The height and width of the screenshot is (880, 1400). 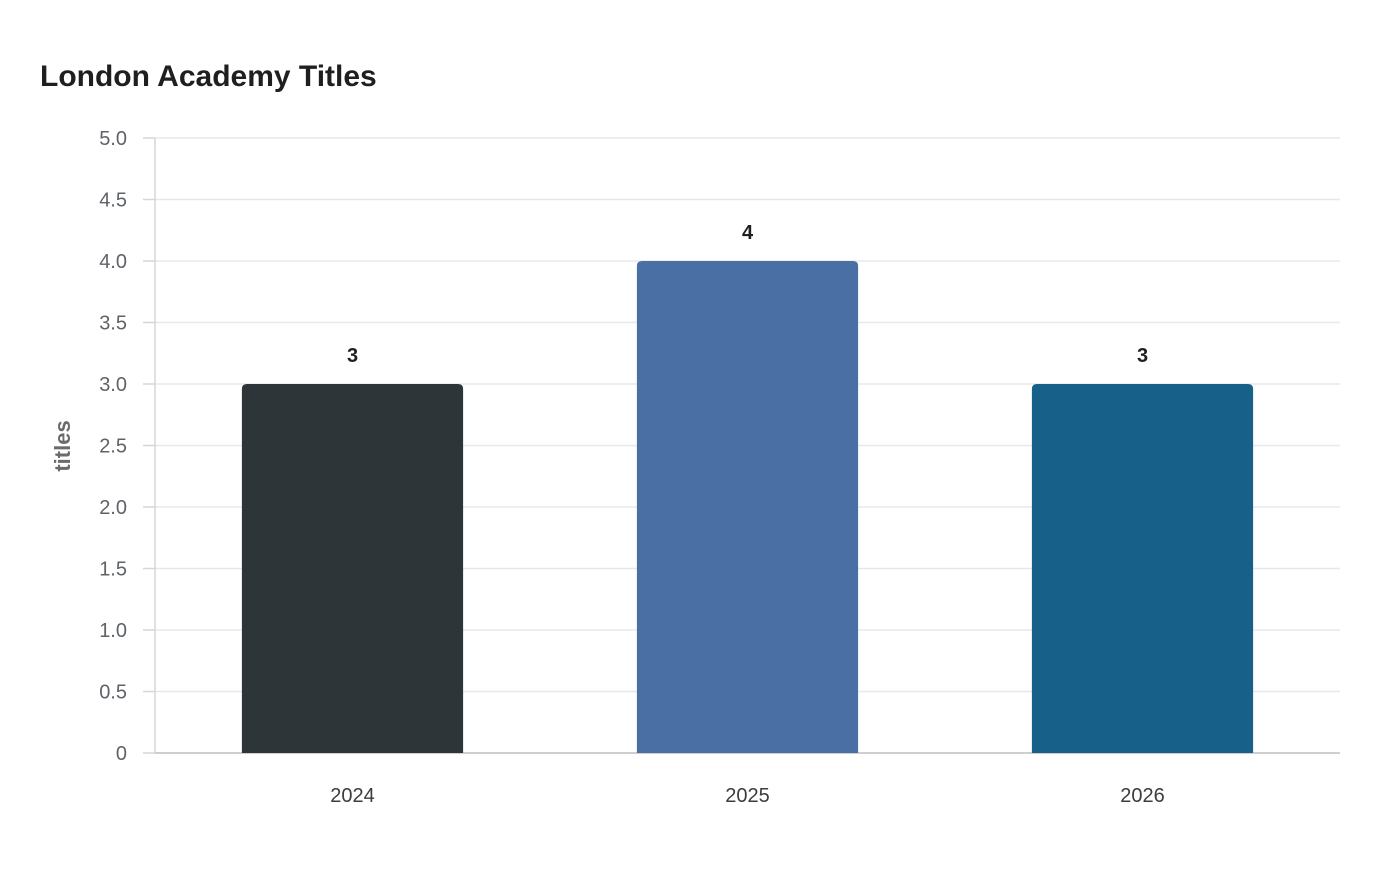 I want to click on data-label-2026: 3, so click(x=1142, y=356).